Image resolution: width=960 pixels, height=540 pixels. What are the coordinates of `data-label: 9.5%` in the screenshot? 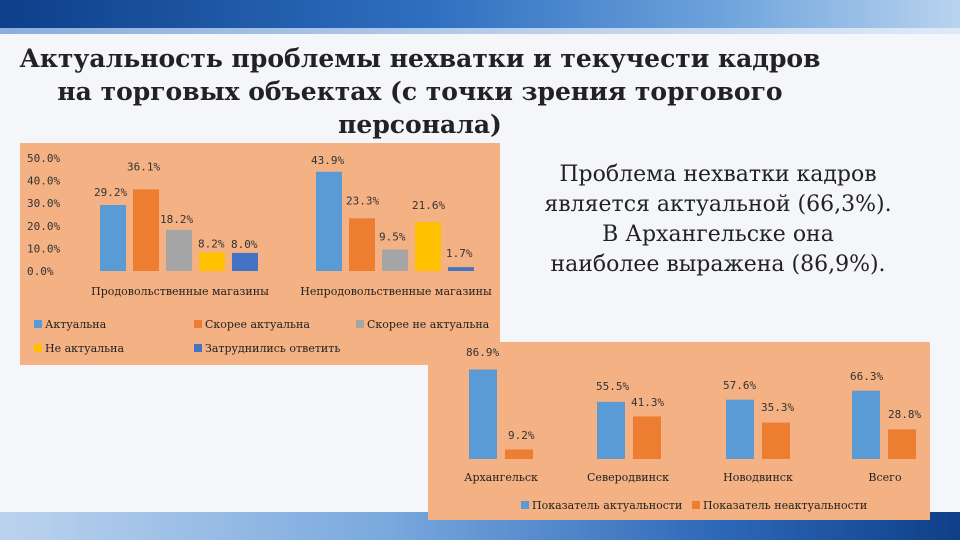 It's located at (392, 237).